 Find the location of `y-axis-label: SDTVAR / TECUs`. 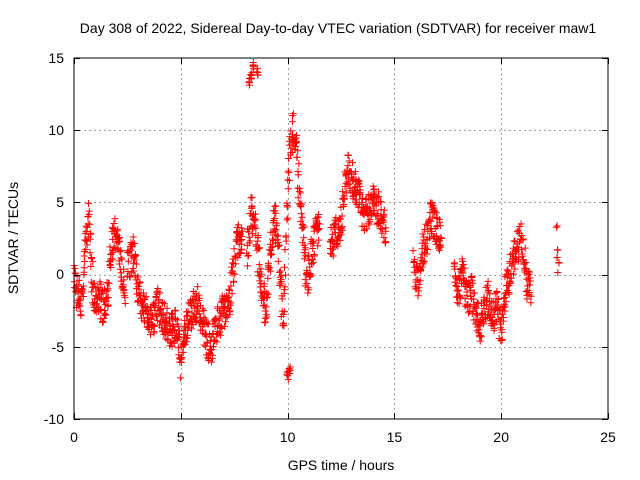

y-axis-label: SDTVAR / TECUs is located at coordinates (13, 238).